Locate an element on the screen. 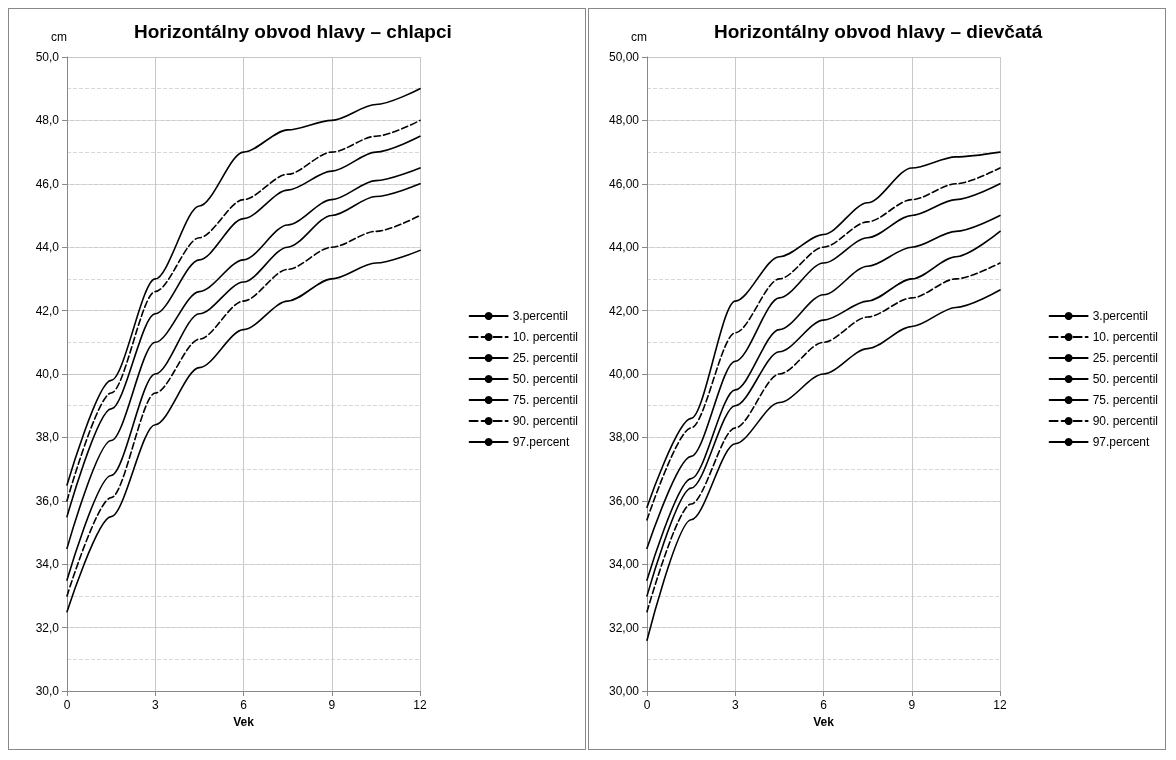 The image size is (1176, 760). y-tick-label: 46,00 is located at coordinates (624, 183).